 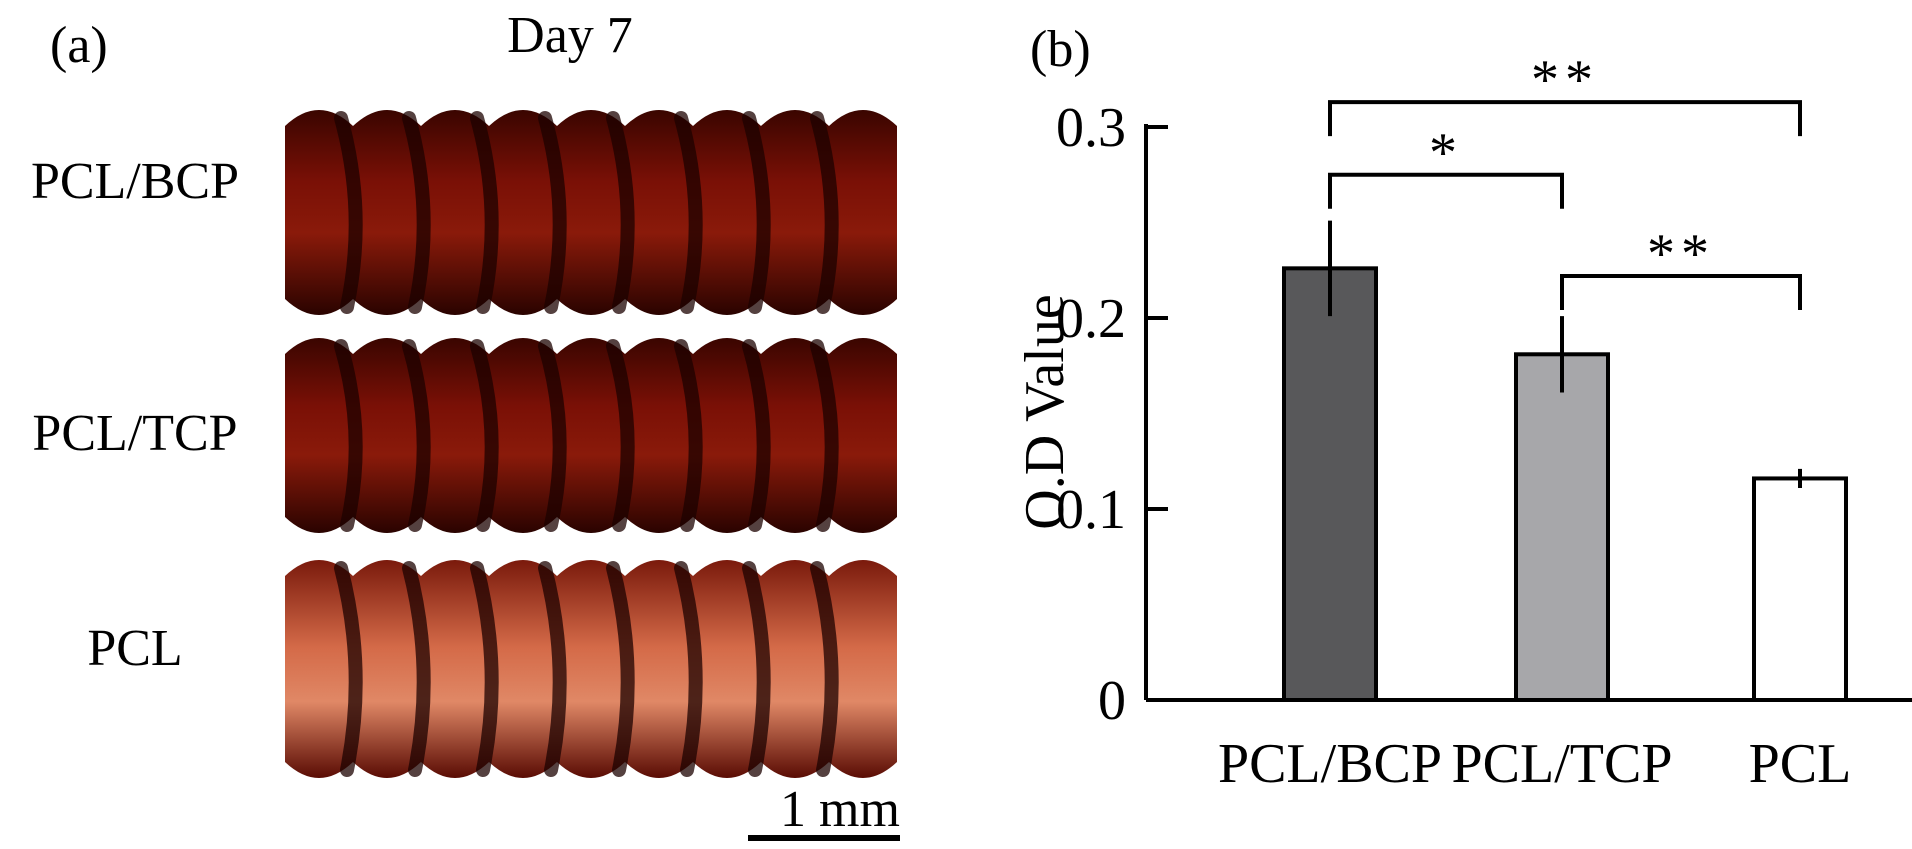 What do you see at coordinates (570, 35) in the screenshot?
I see `panel-a-title: Day 7` at bounding box center [570, 35].